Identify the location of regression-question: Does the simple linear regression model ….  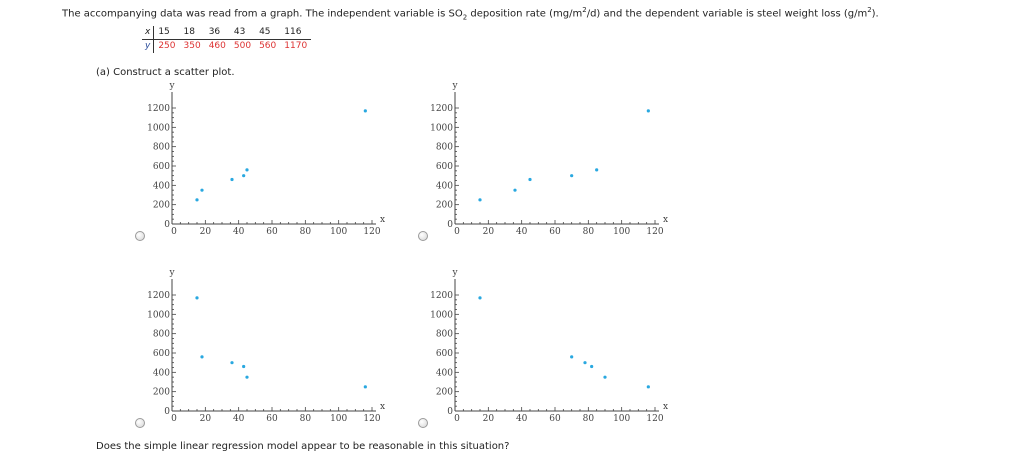
(303, 446).